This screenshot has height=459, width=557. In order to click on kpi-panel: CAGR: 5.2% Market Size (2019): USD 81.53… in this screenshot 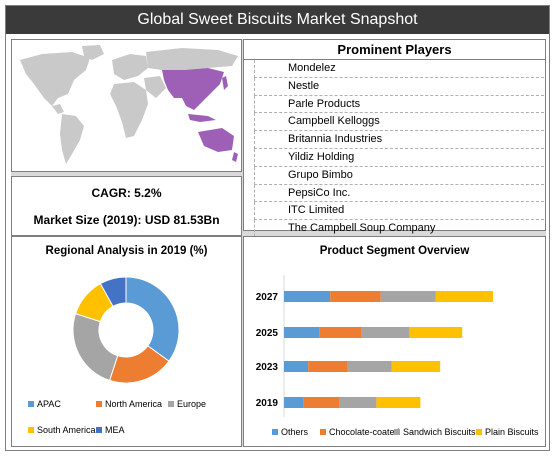, I will do `click(126, 206)`.